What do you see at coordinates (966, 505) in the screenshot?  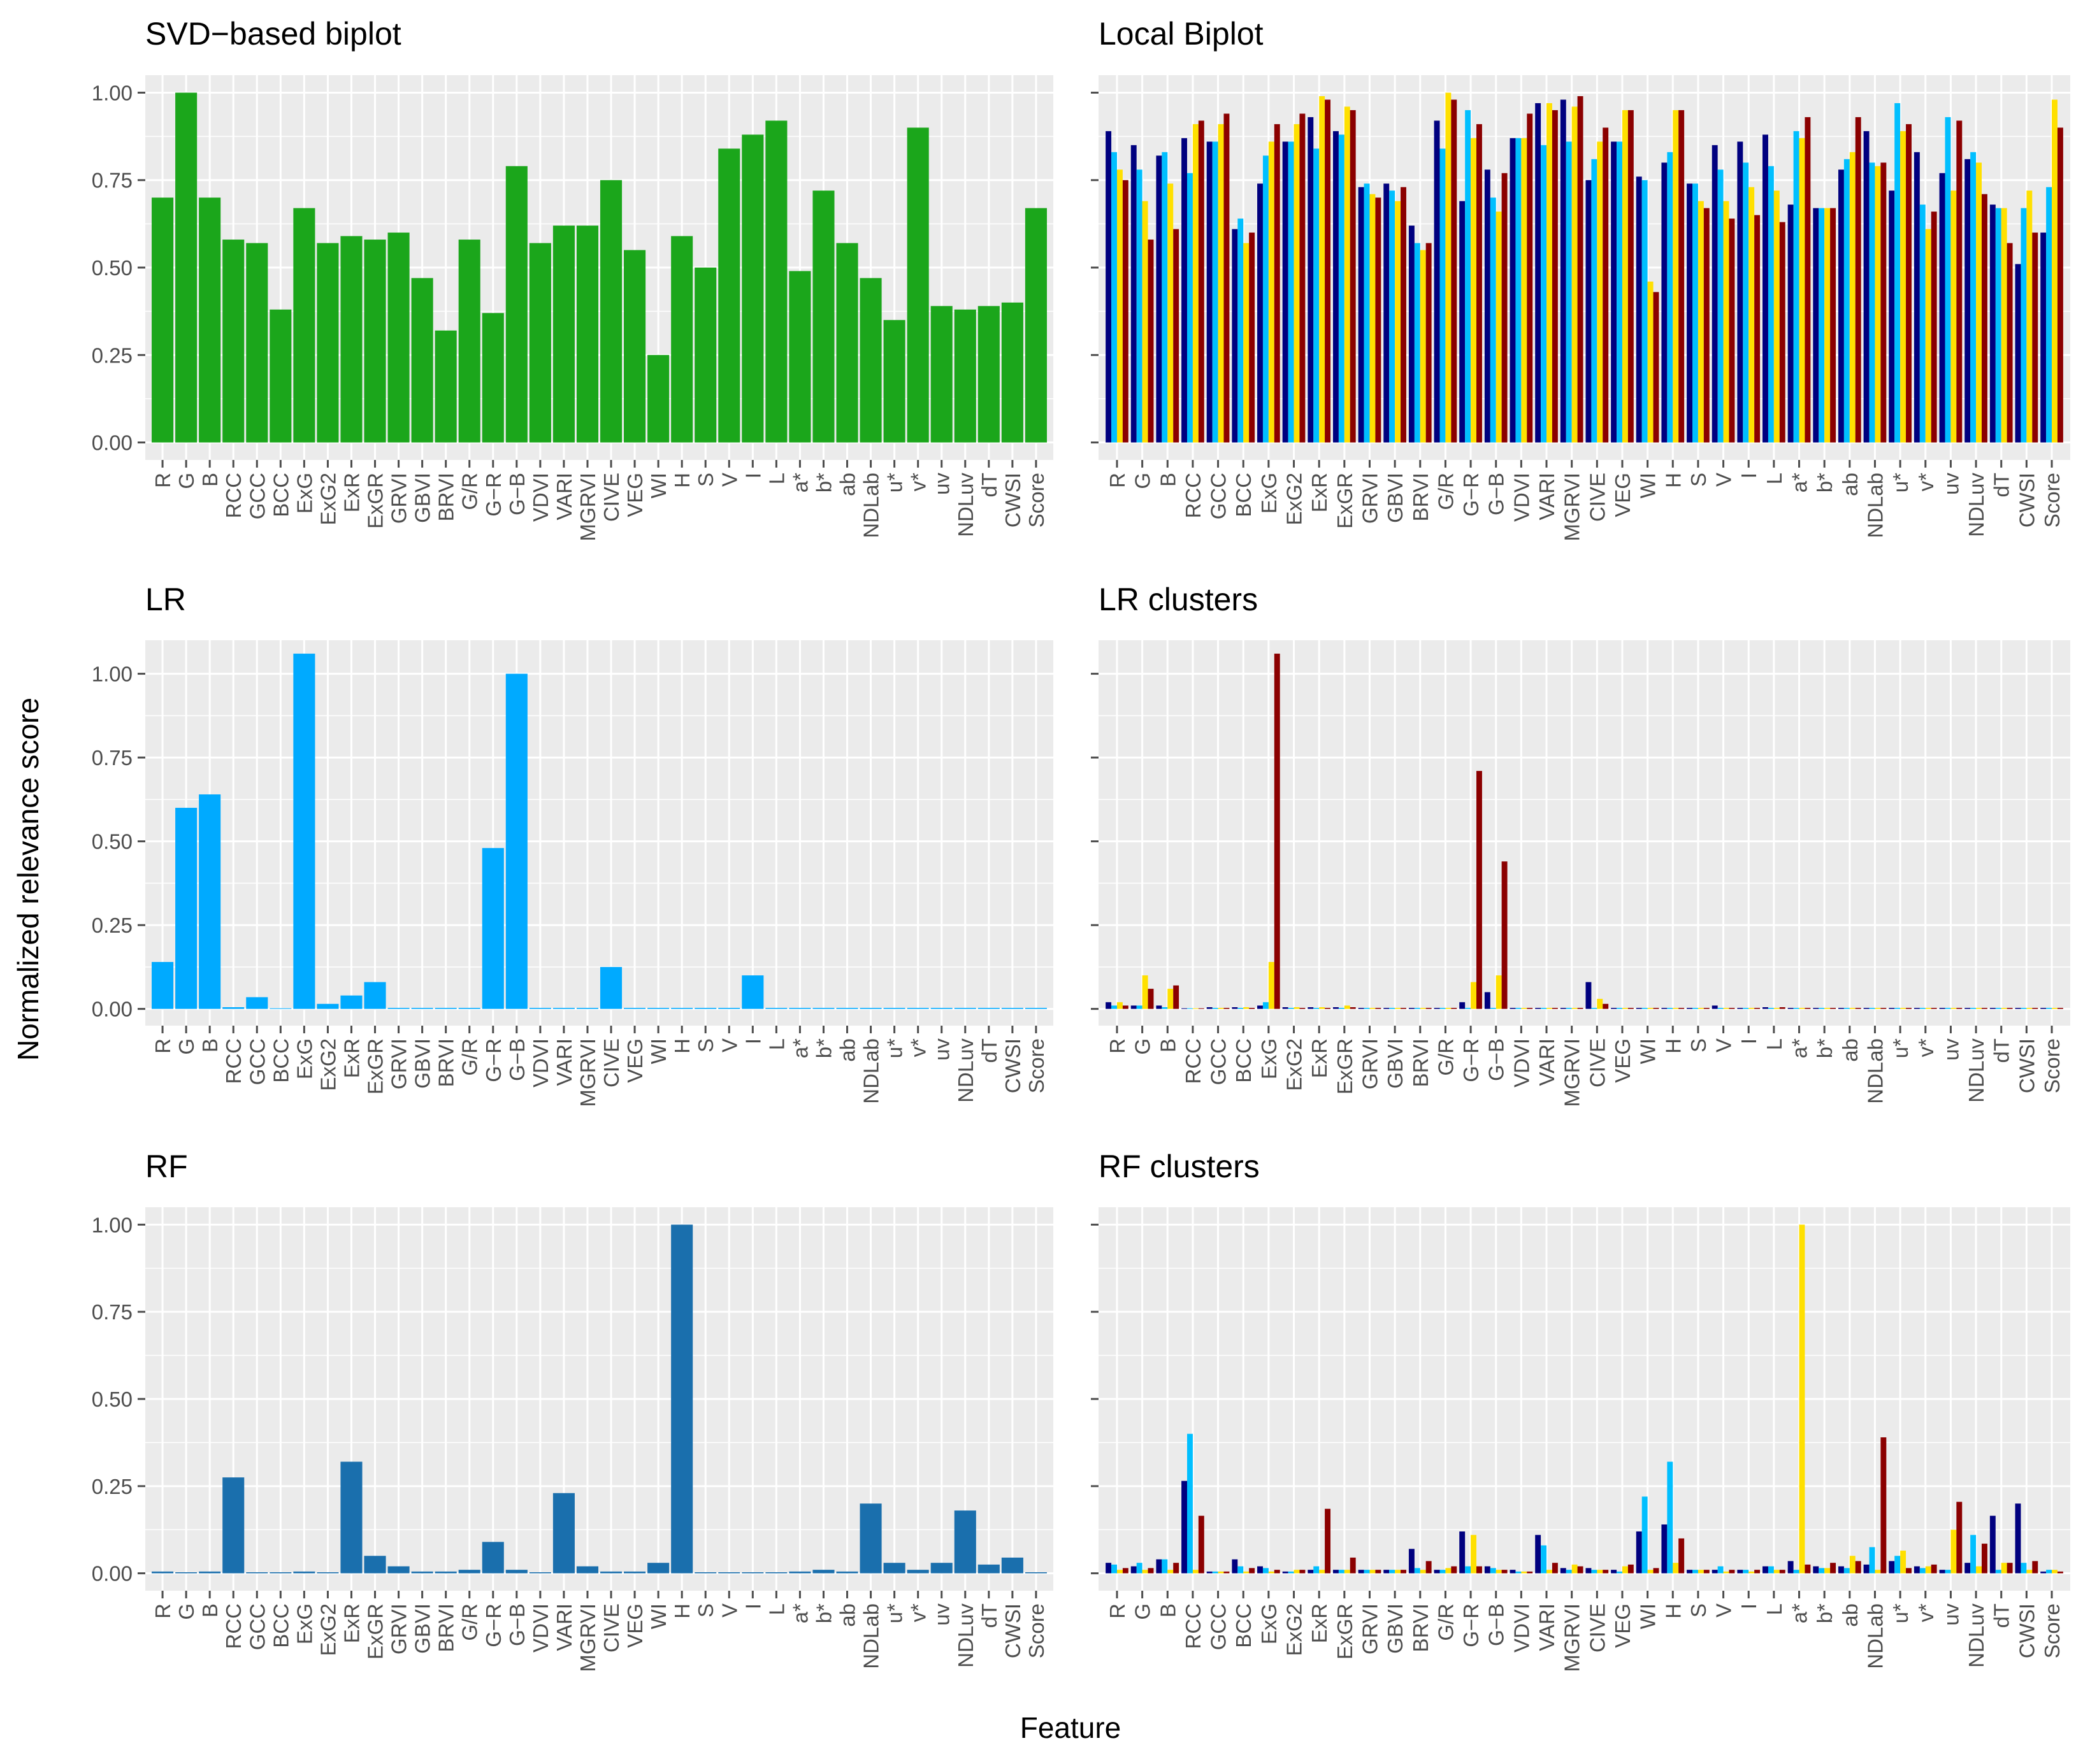 I see `x-tick-label: NDLuv` at bounding box center [966, 505].